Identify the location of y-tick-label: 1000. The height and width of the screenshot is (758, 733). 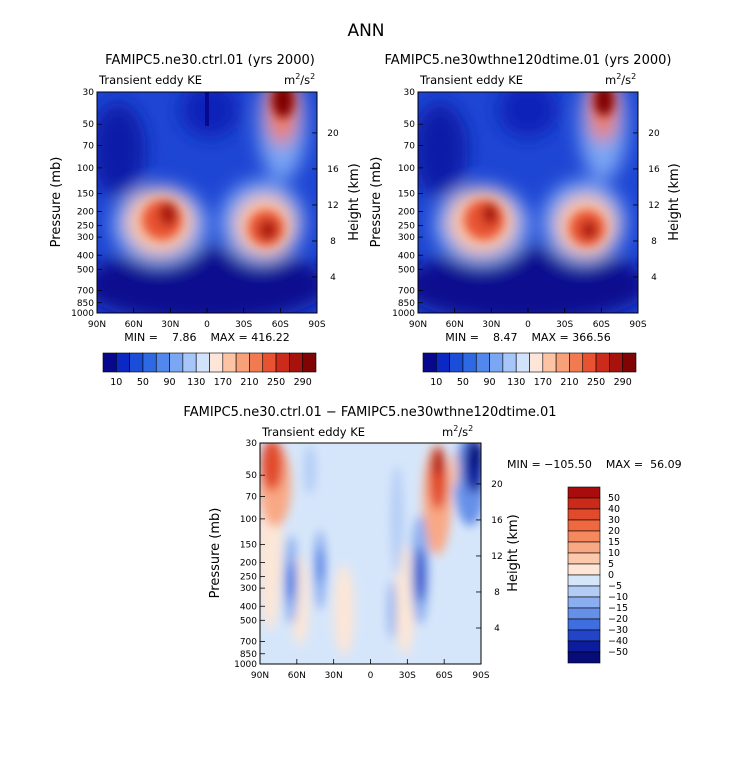
(403, 314).